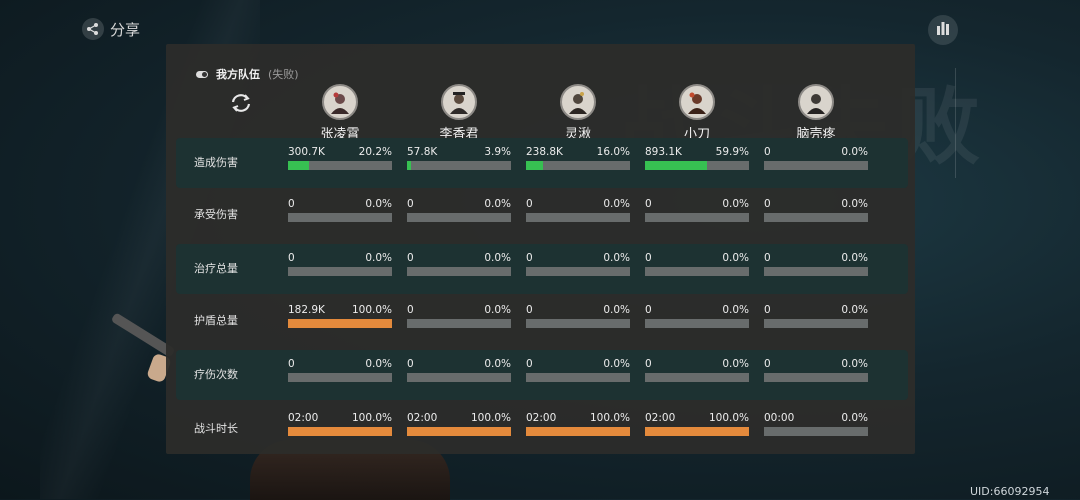 The height and width of the screenshot is (500, 1080). What do you see at coordinates (340, 157) in the screenshot?
I see `stat-cell: 300.7K 20.2%` at bounding box center [340, 157].